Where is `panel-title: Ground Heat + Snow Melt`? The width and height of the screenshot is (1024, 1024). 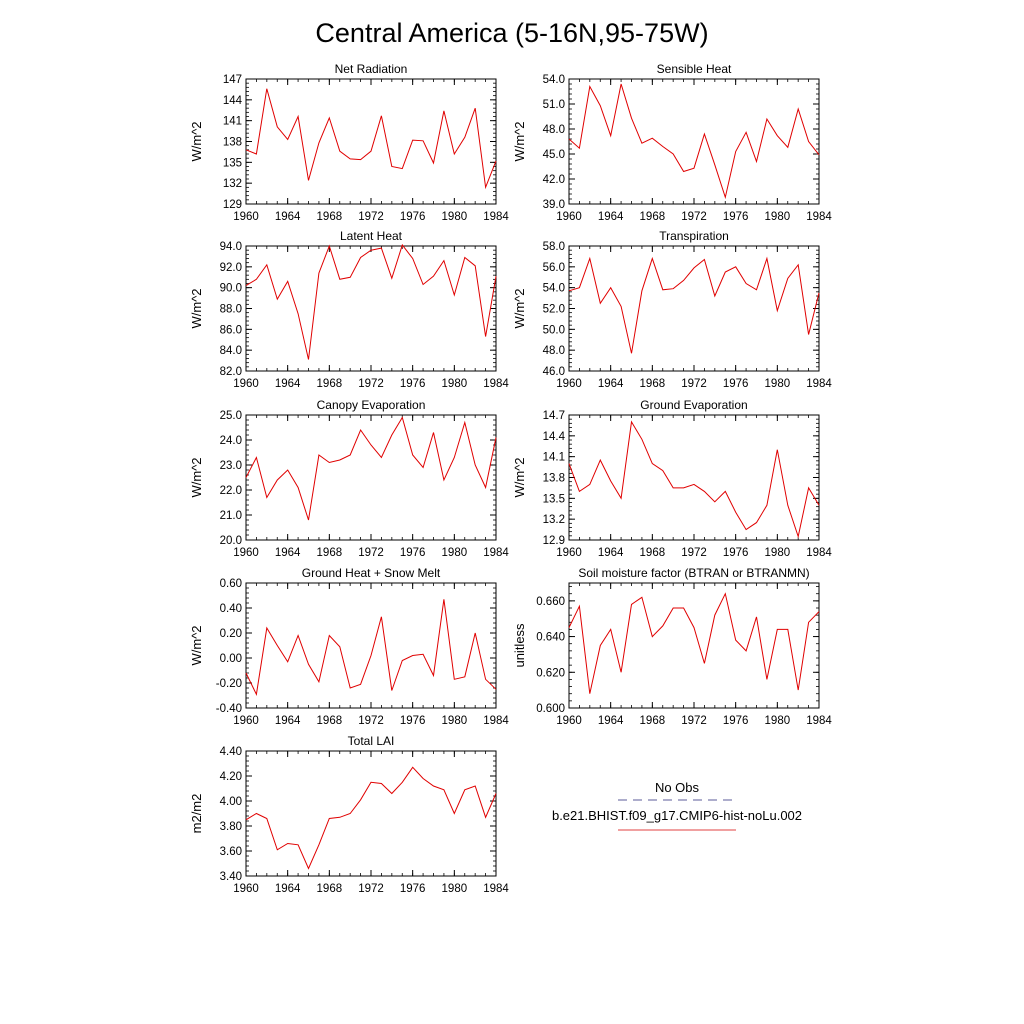 panel-title: Ground Heat + Snow Melt is located at coordinates (371, 573).